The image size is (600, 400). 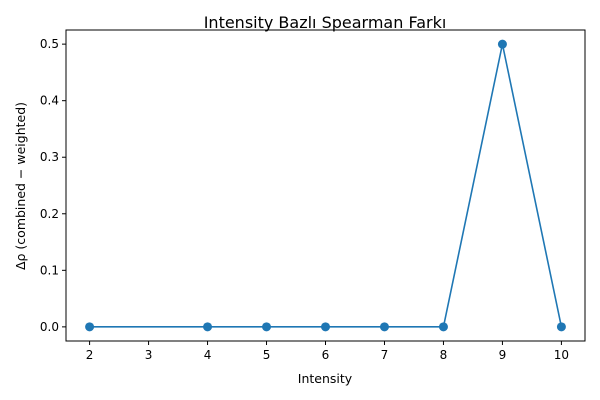 I want to click on x-axis-label: Intensity, so click(x=325, y=378).